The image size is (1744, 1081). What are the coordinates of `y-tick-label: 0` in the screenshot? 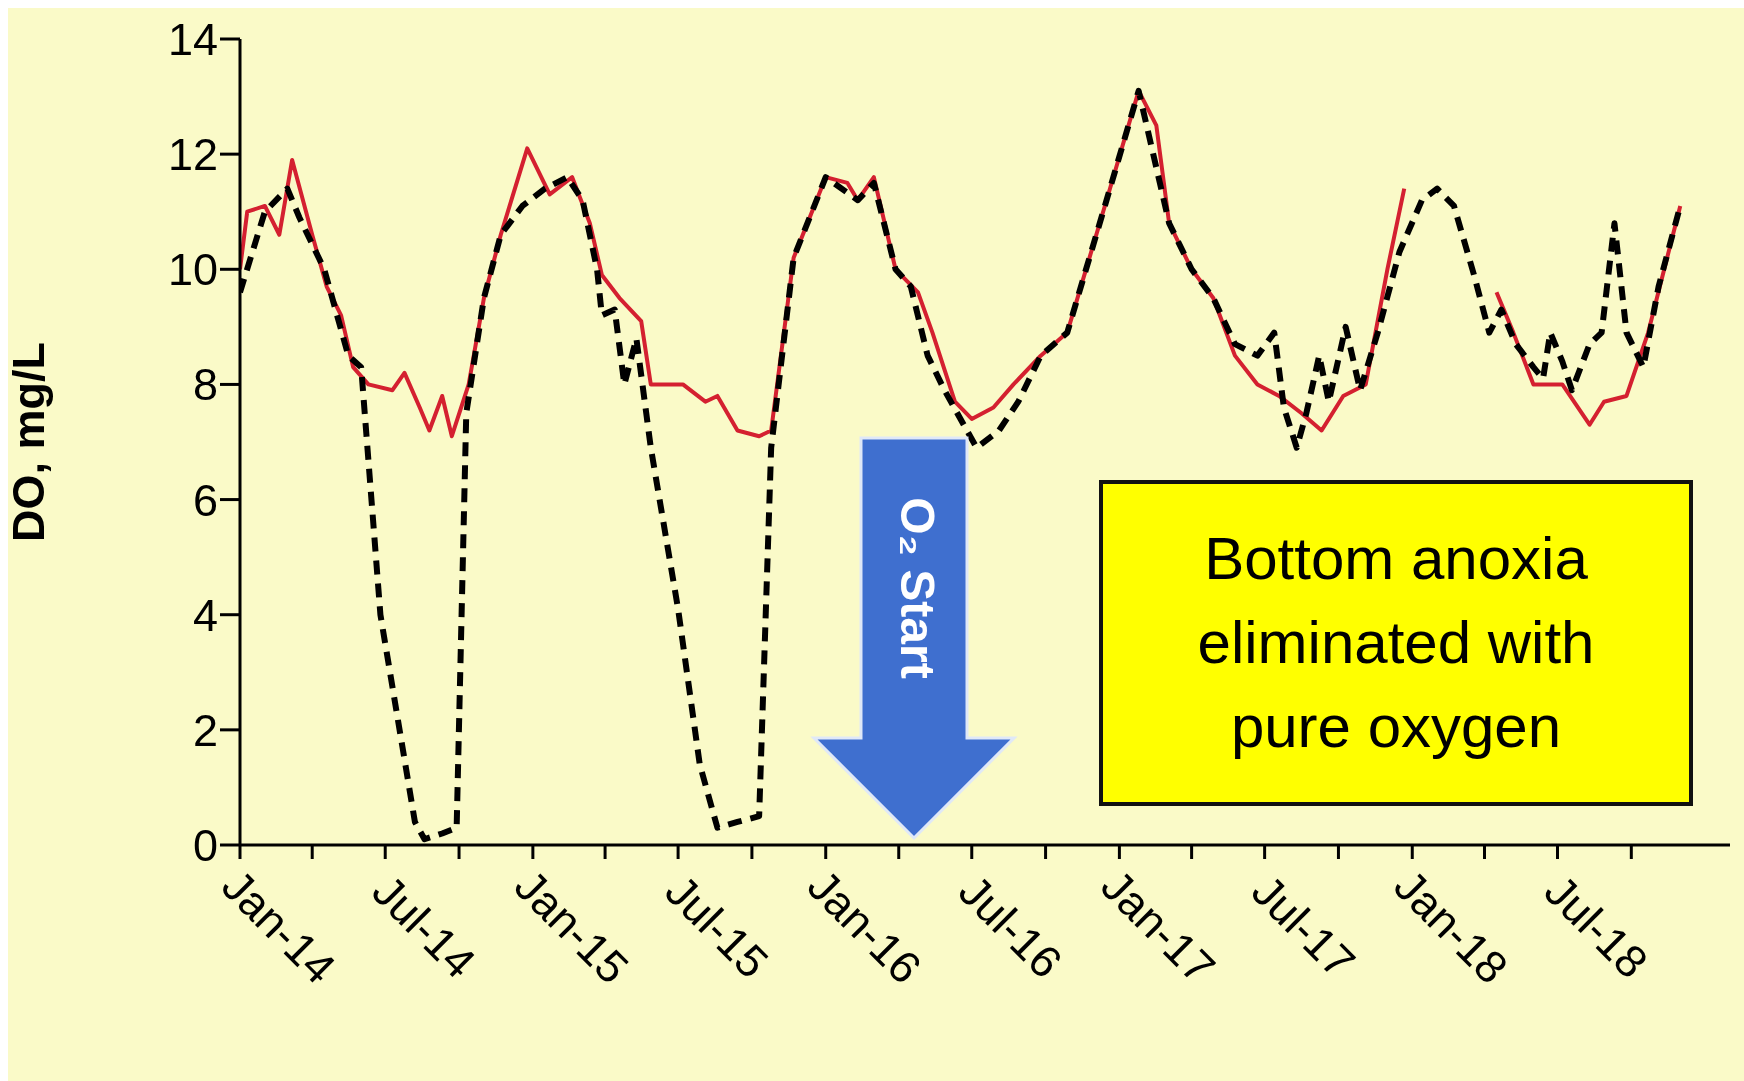 It's located at (205, 845).